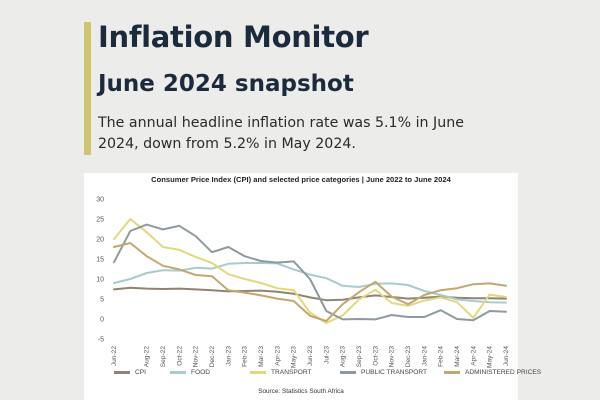 This screenshot has height=400, width=600. I want to click on x-tick-label: Feb-24, so click(441, 356).